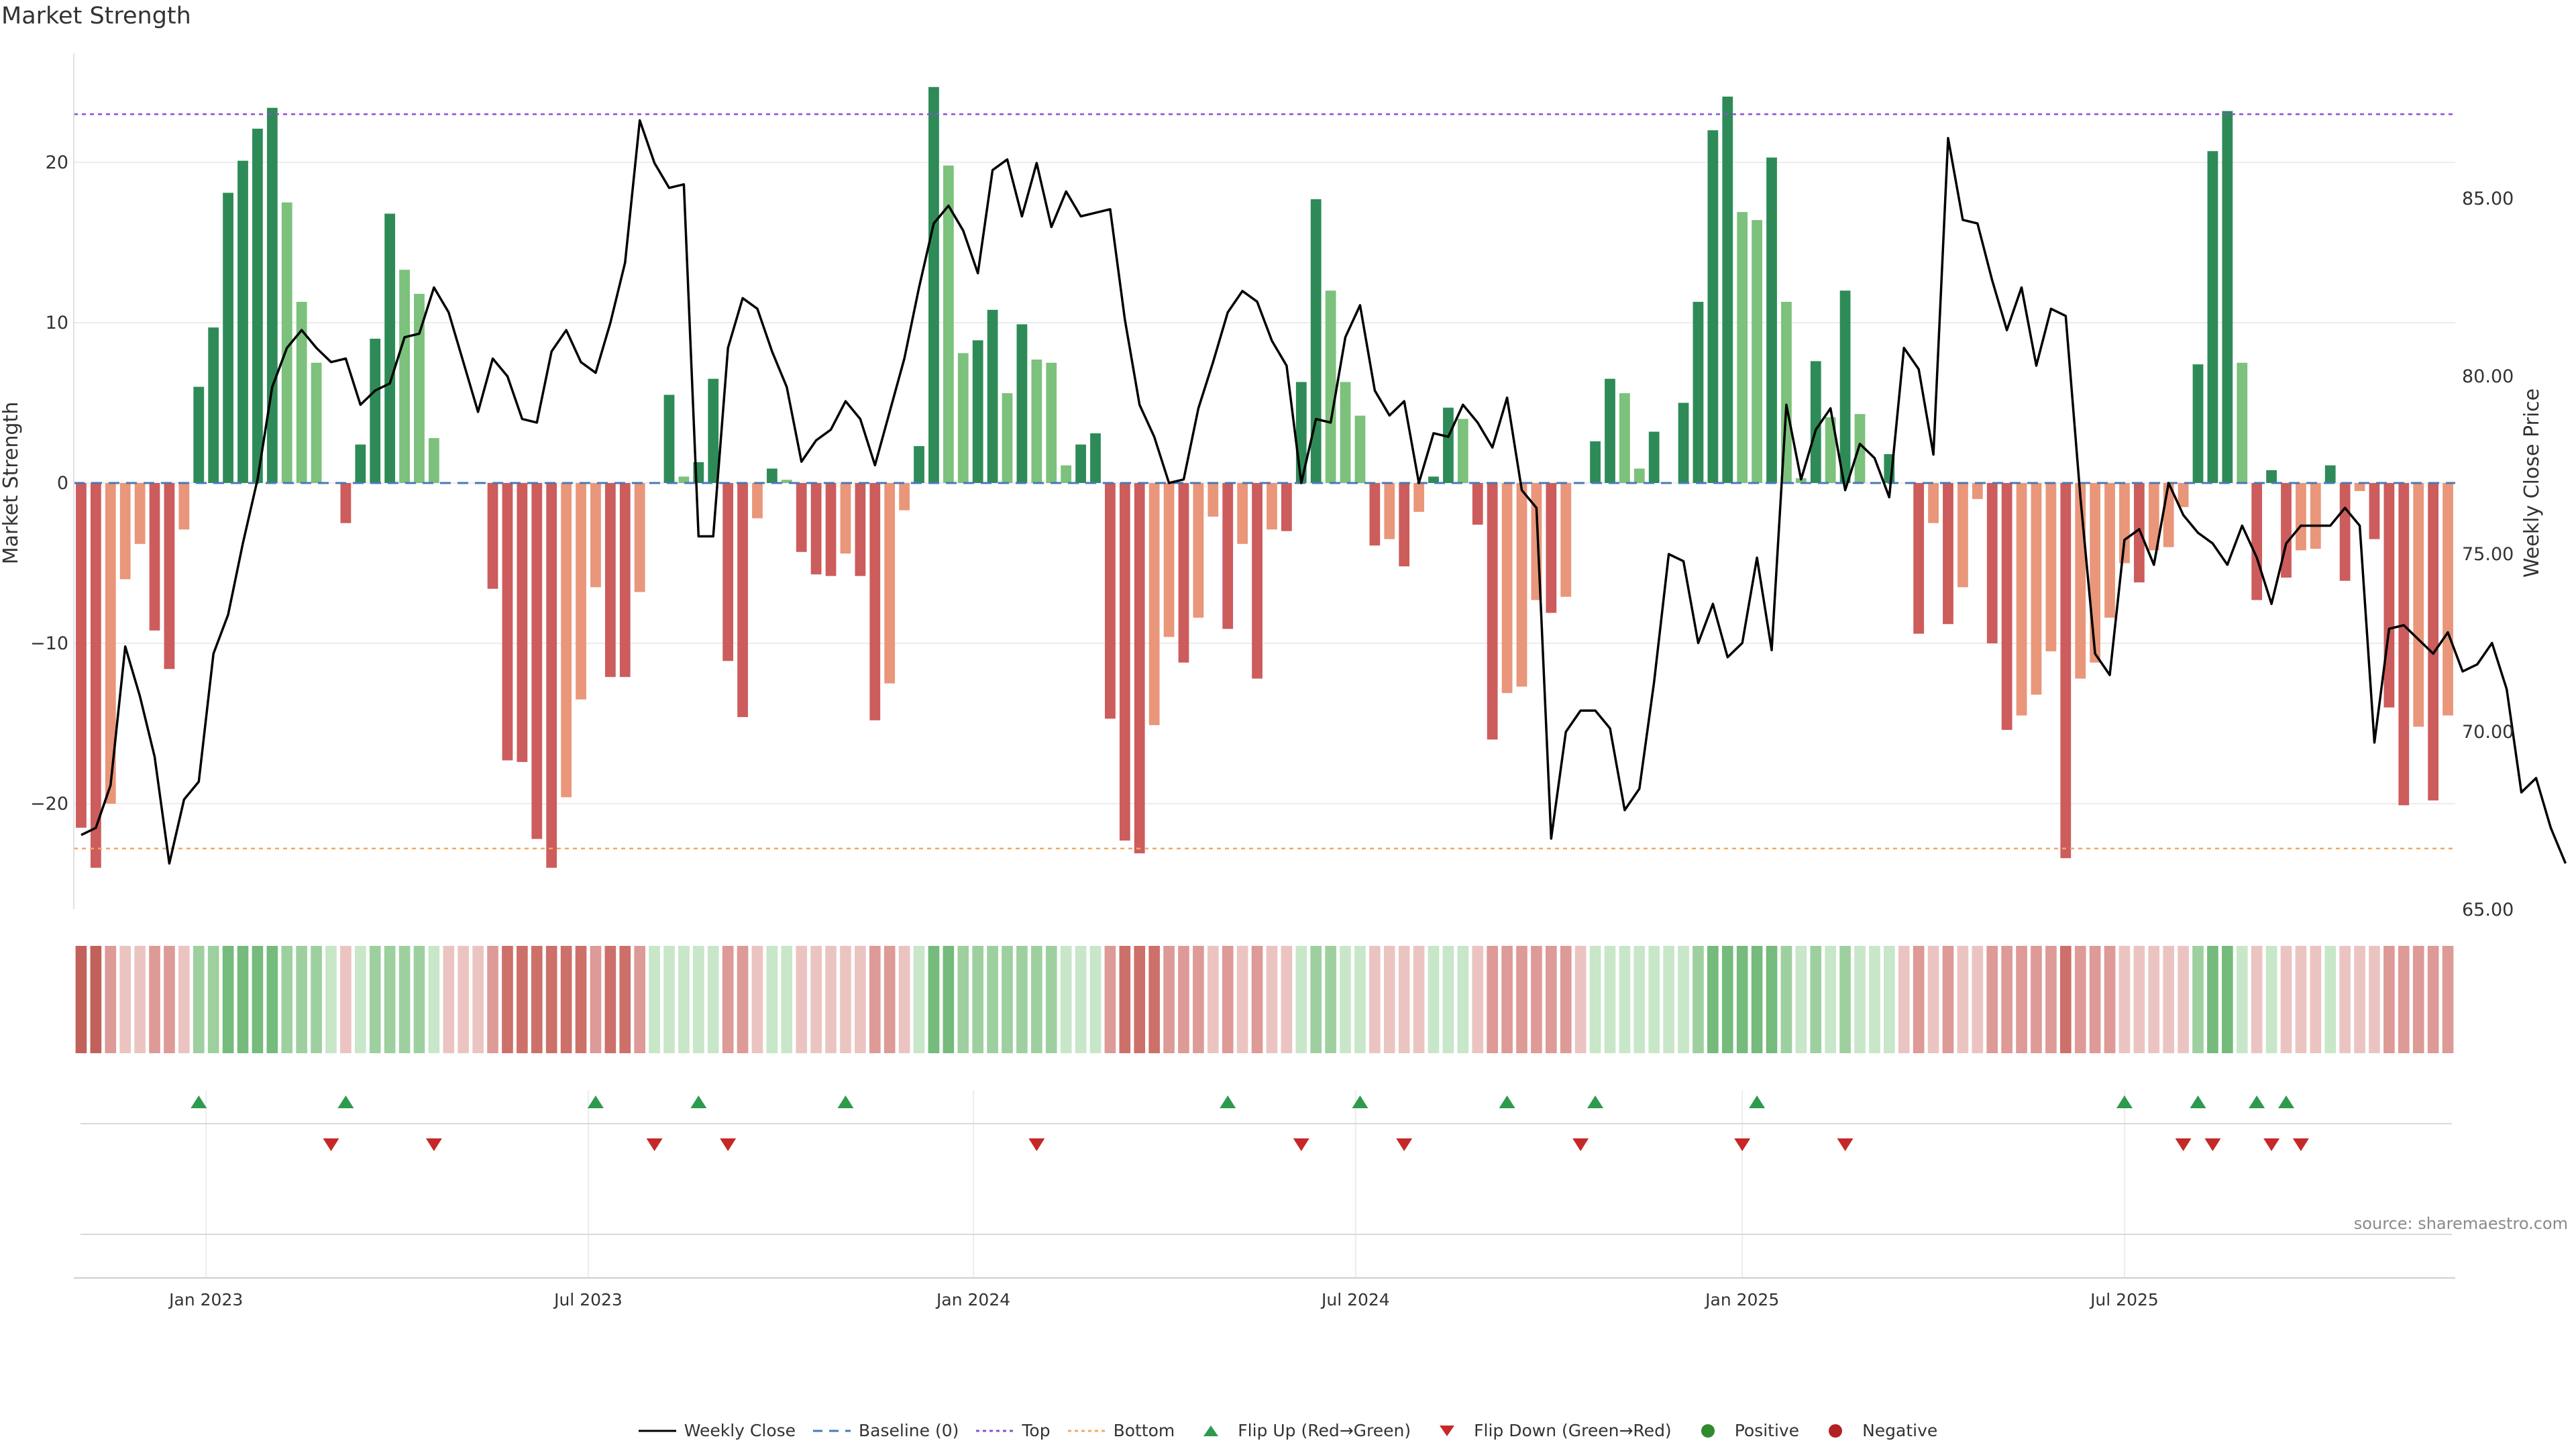 This screenshot has width=2576, height=1449. Describe the element at coordinates (2460, 1223) in the screenshot. I see `source-note: source: sharemaestro.com` at that location.